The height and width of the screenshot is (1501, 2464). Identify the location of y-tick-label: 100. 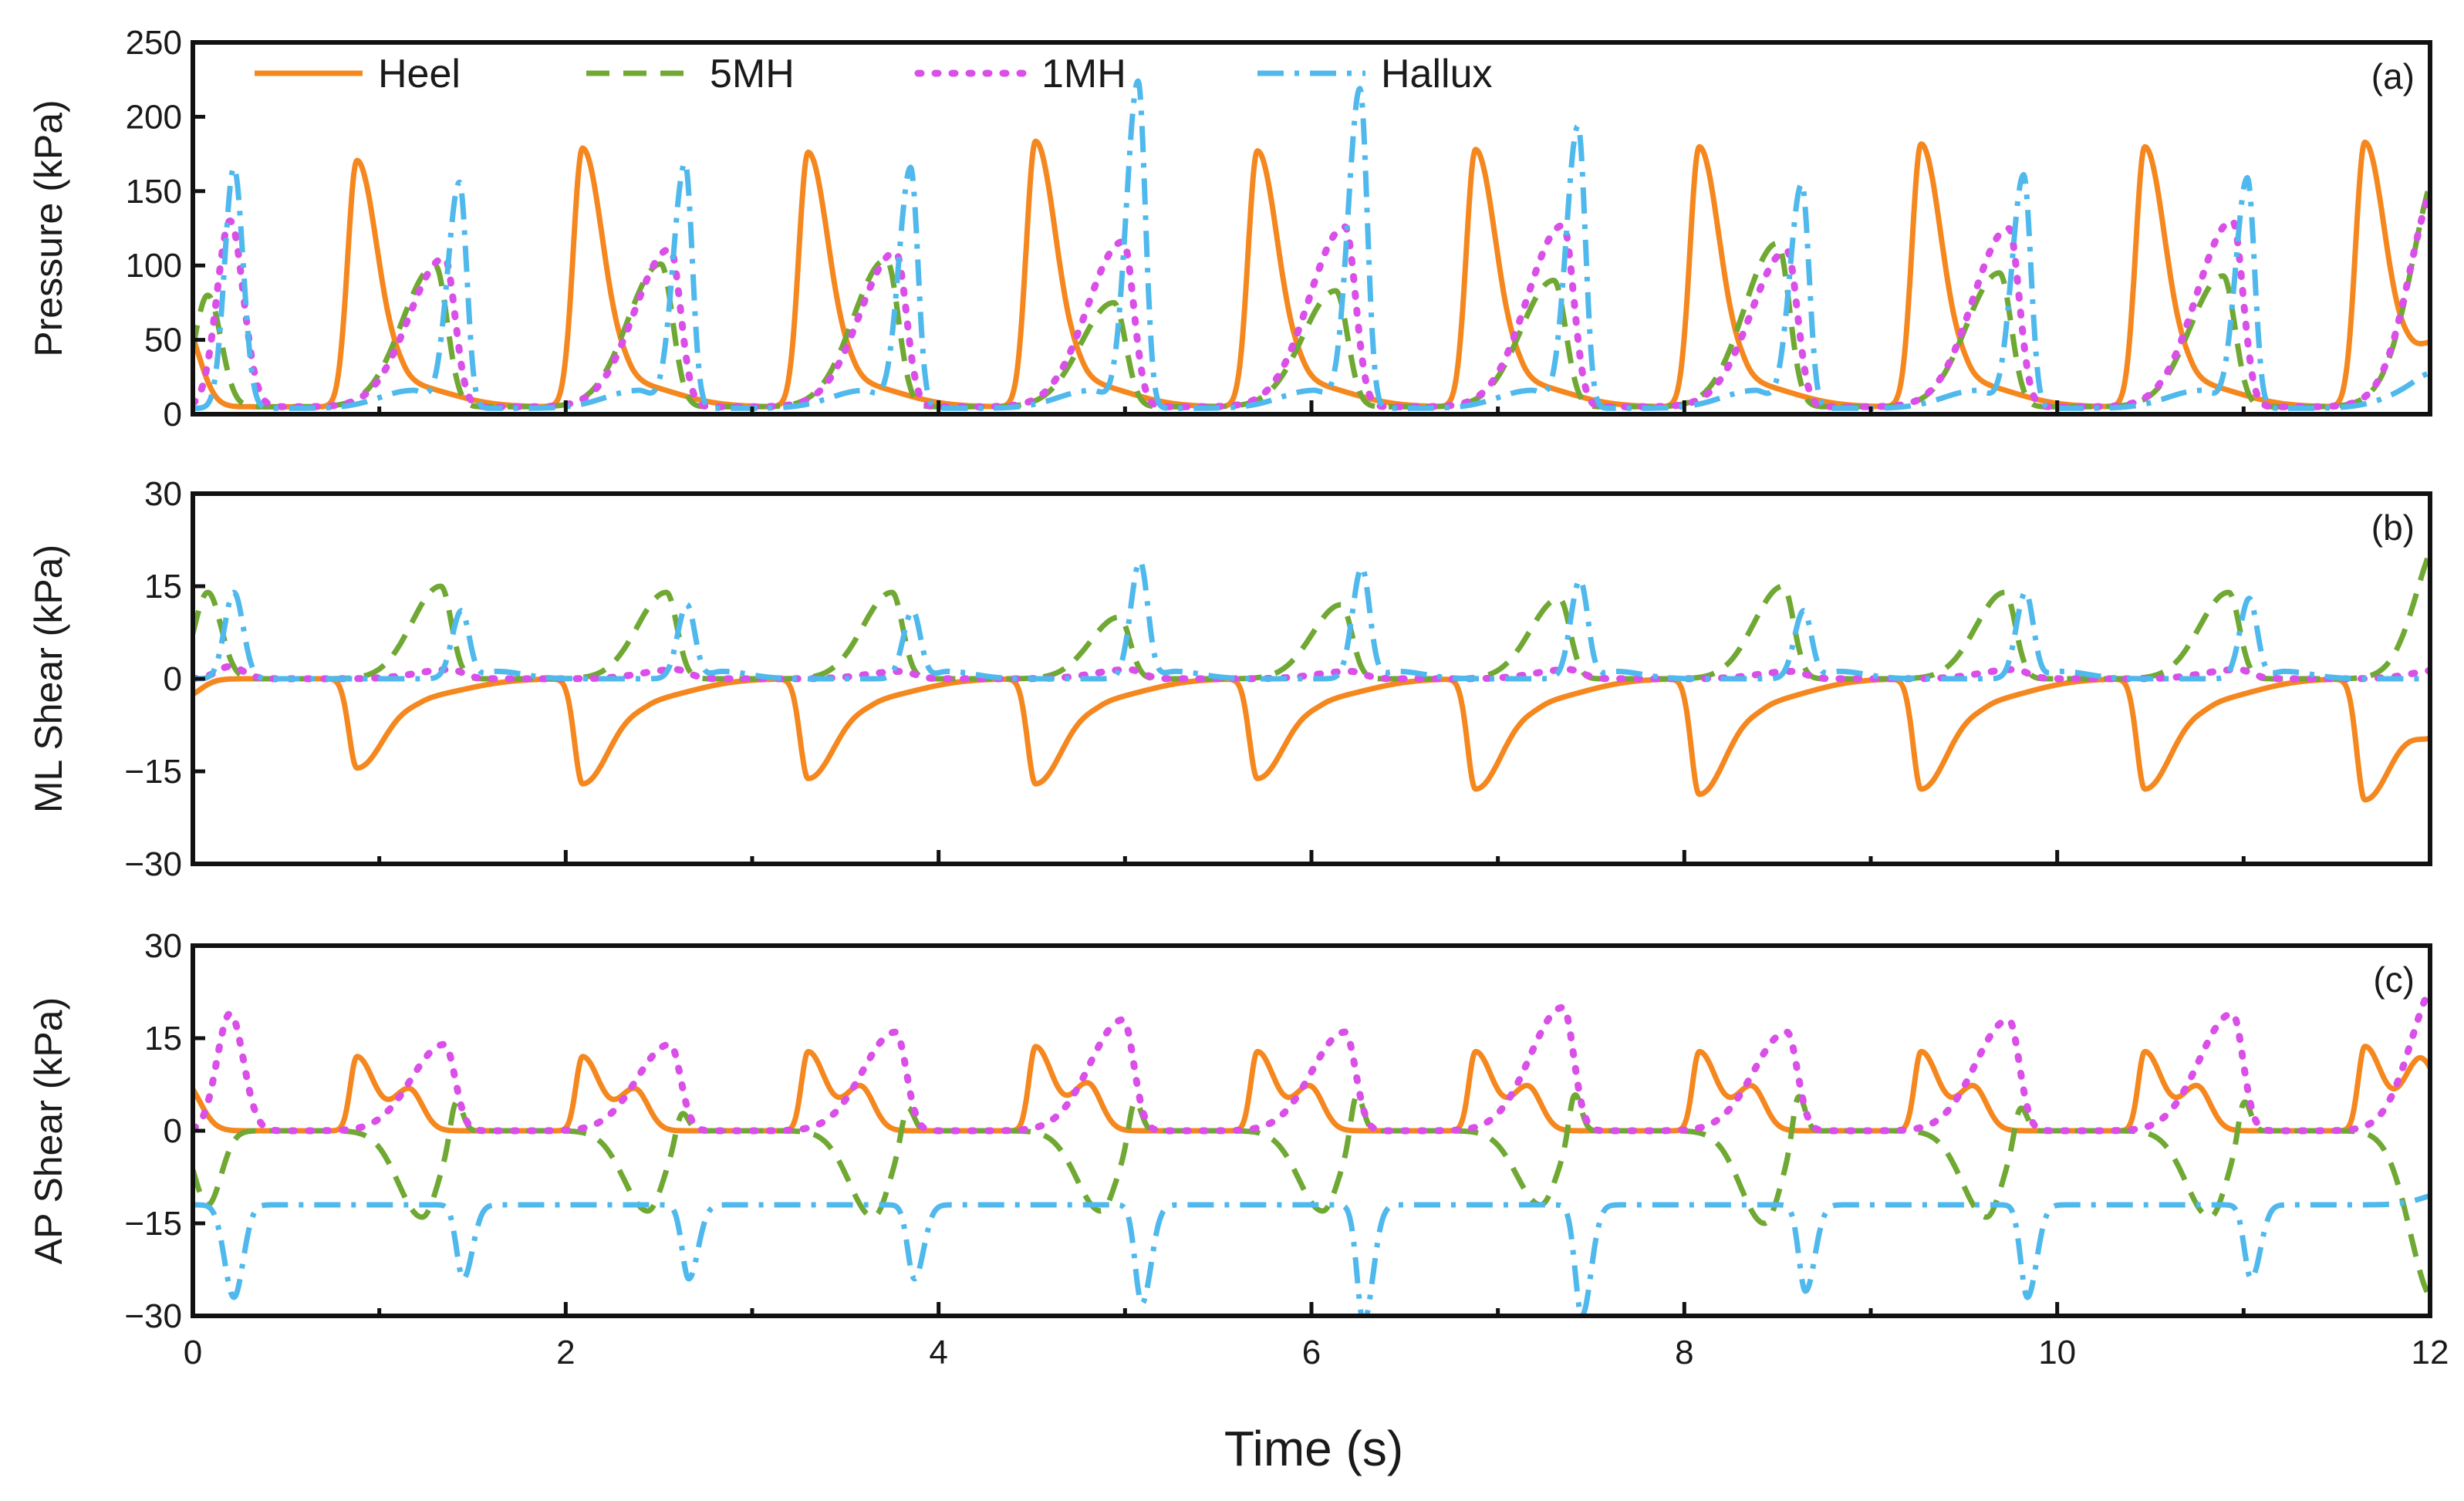
(154, 266).